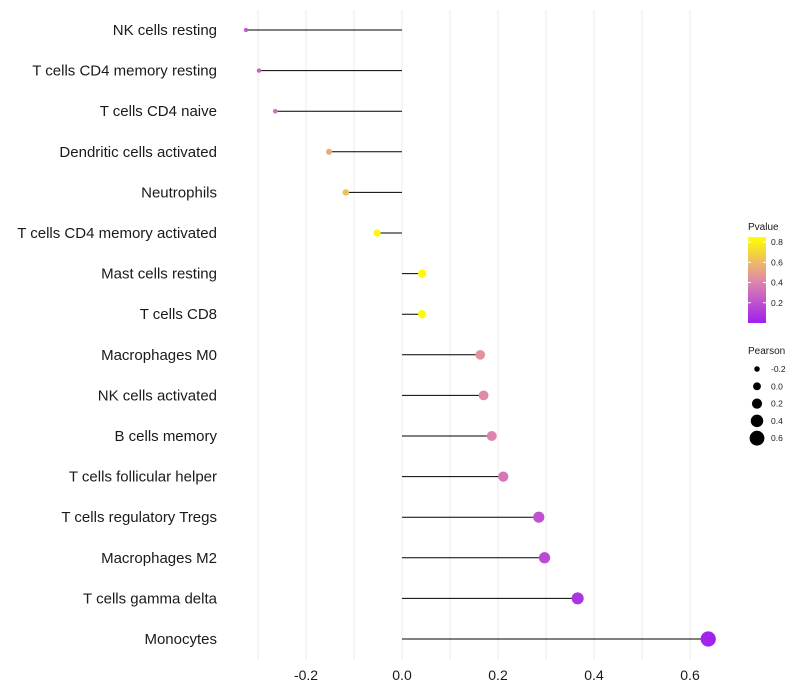 The image size is (800, 700). I want to click on category-label: T cells follicular helper, so click(143, 477).